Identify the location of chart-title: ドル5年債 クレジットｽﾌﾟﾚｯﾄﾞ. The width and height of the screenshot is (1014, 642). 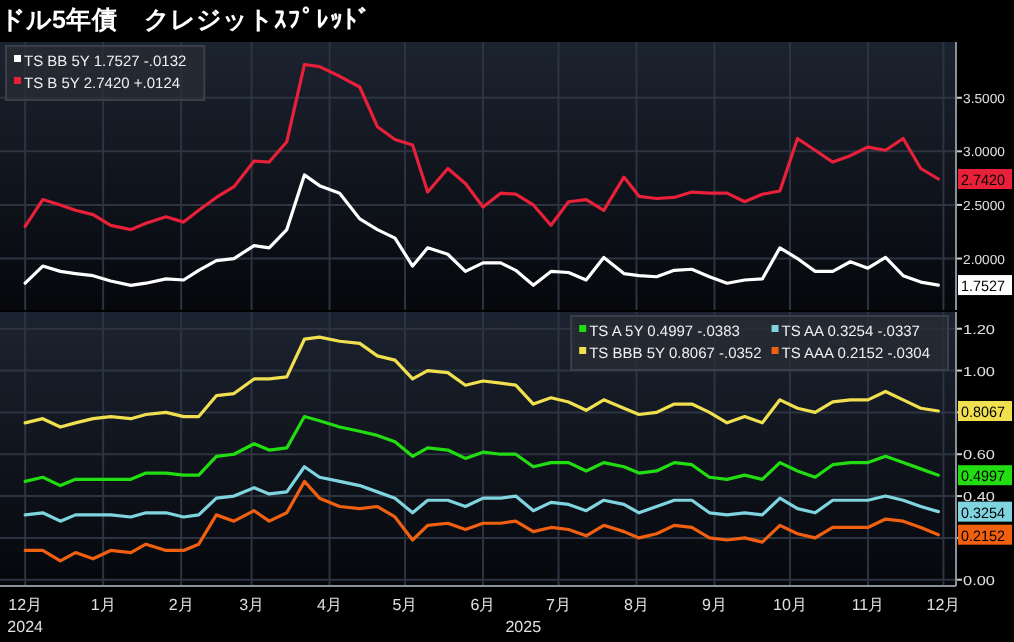
(186, 19).